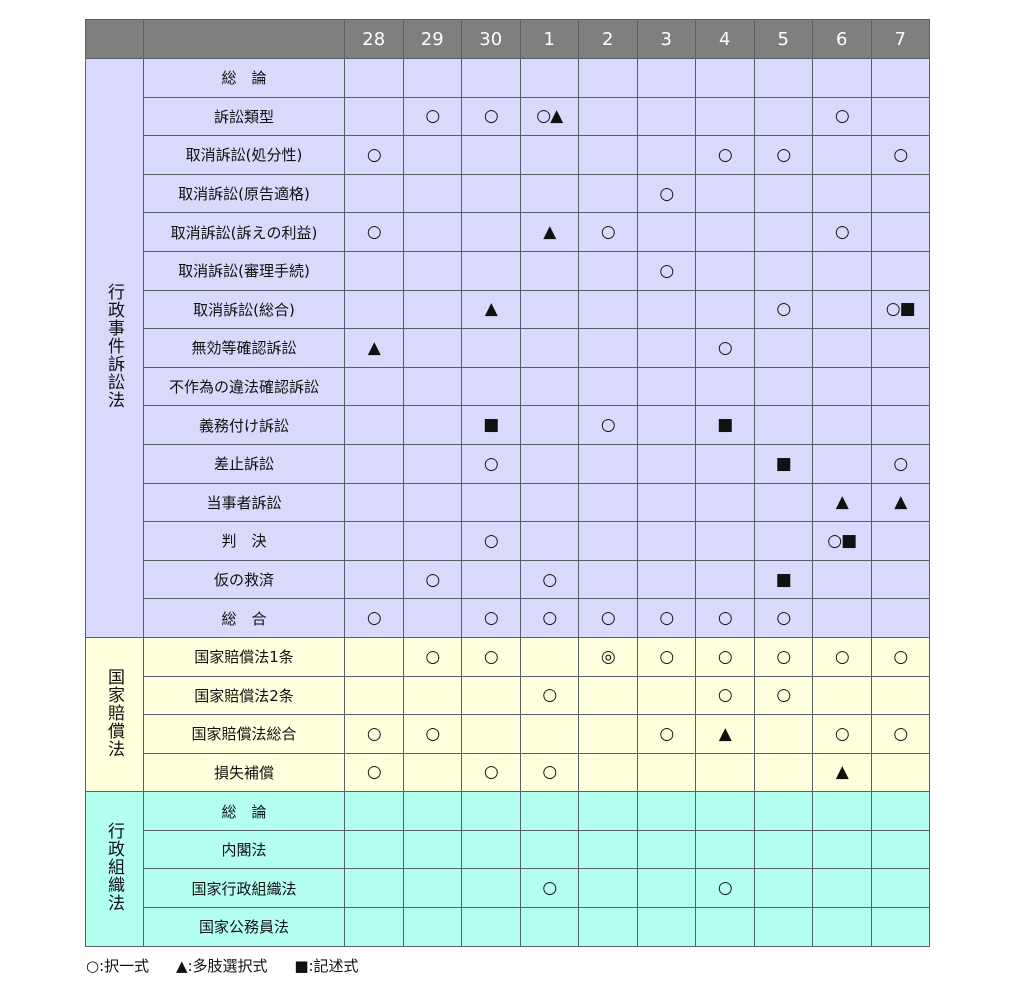  Describe the element at coordinates (233, 965) in the screenshot. I see `legend: ○:択一式 ▲:多肢選択式 ■:記述式` at that location.